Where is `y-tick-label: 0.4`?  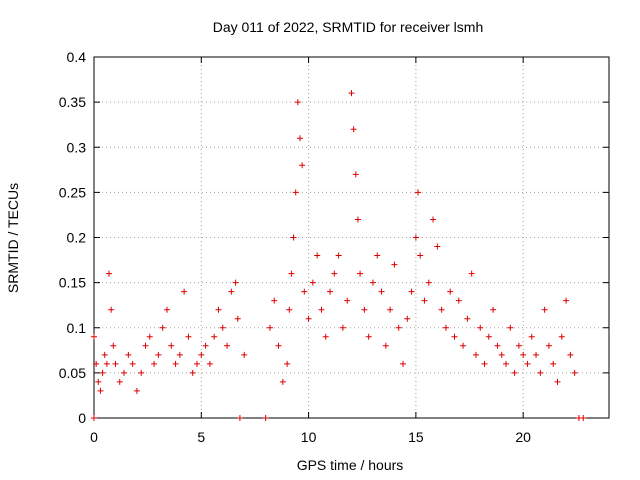 y-tick-label: 0.4 is located at coordinates (77, 57).